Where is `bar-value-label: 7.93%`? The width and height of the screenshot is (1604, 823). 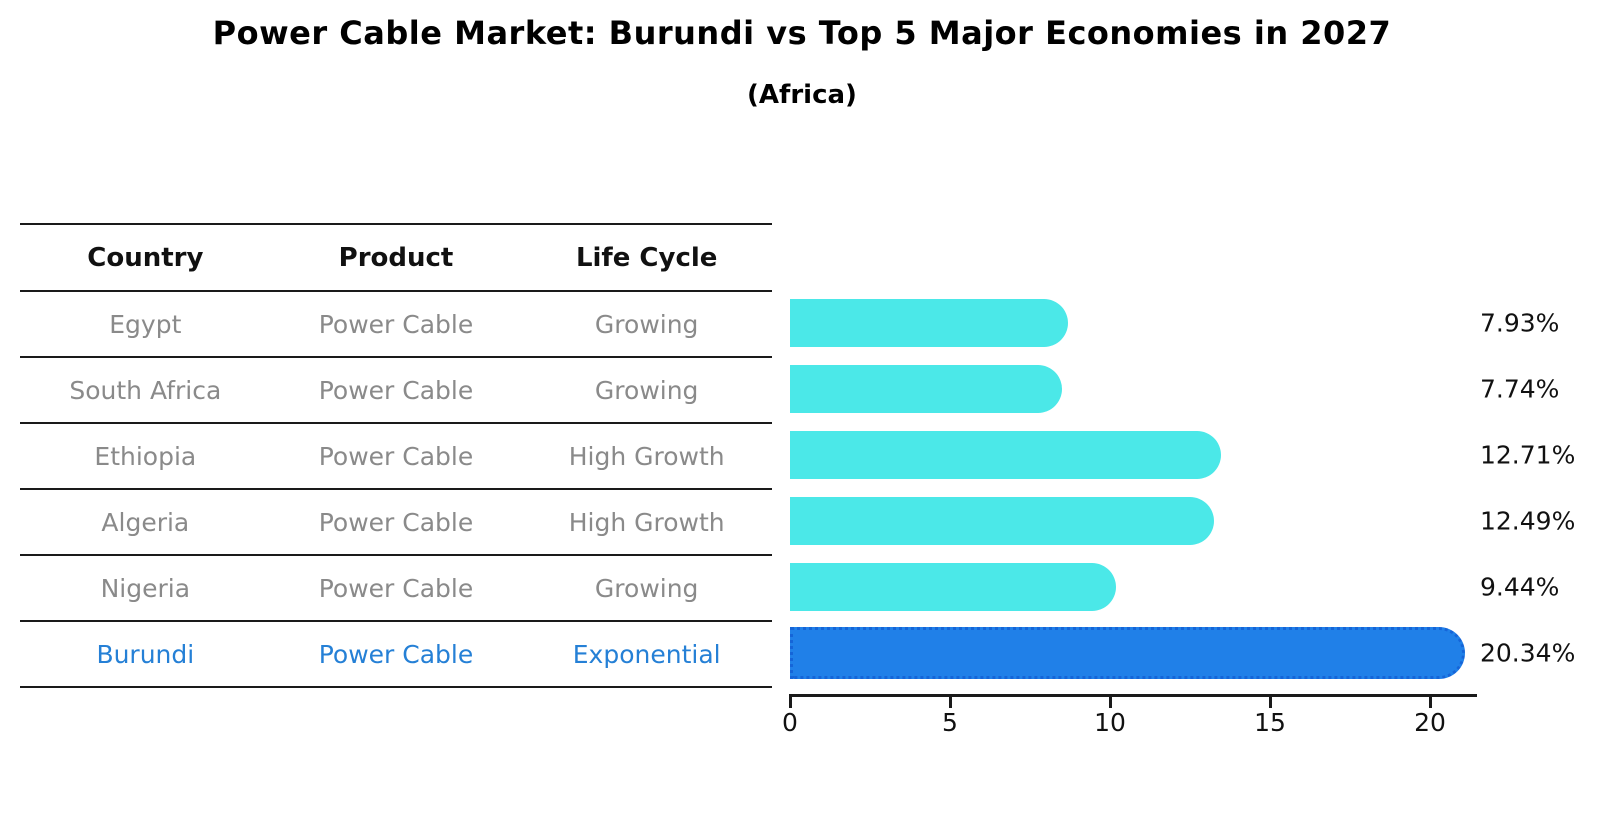 bar-value-label: 7.93% is located at coordinates (1520, 323).